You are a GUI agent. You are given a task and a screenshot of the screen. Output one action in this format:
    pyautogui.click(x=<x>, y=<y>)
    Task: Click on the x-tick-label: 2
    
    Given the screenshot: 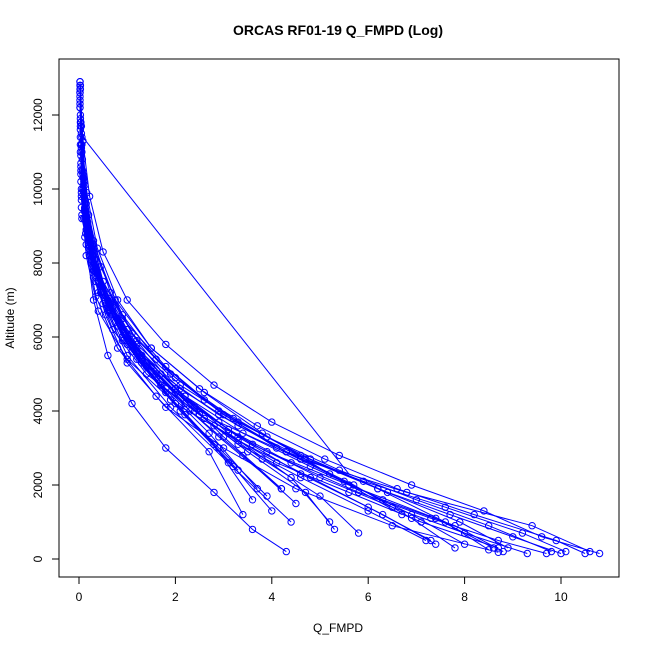 What is the action you would take?
    pyautogui.click(x=175, y=597)
    